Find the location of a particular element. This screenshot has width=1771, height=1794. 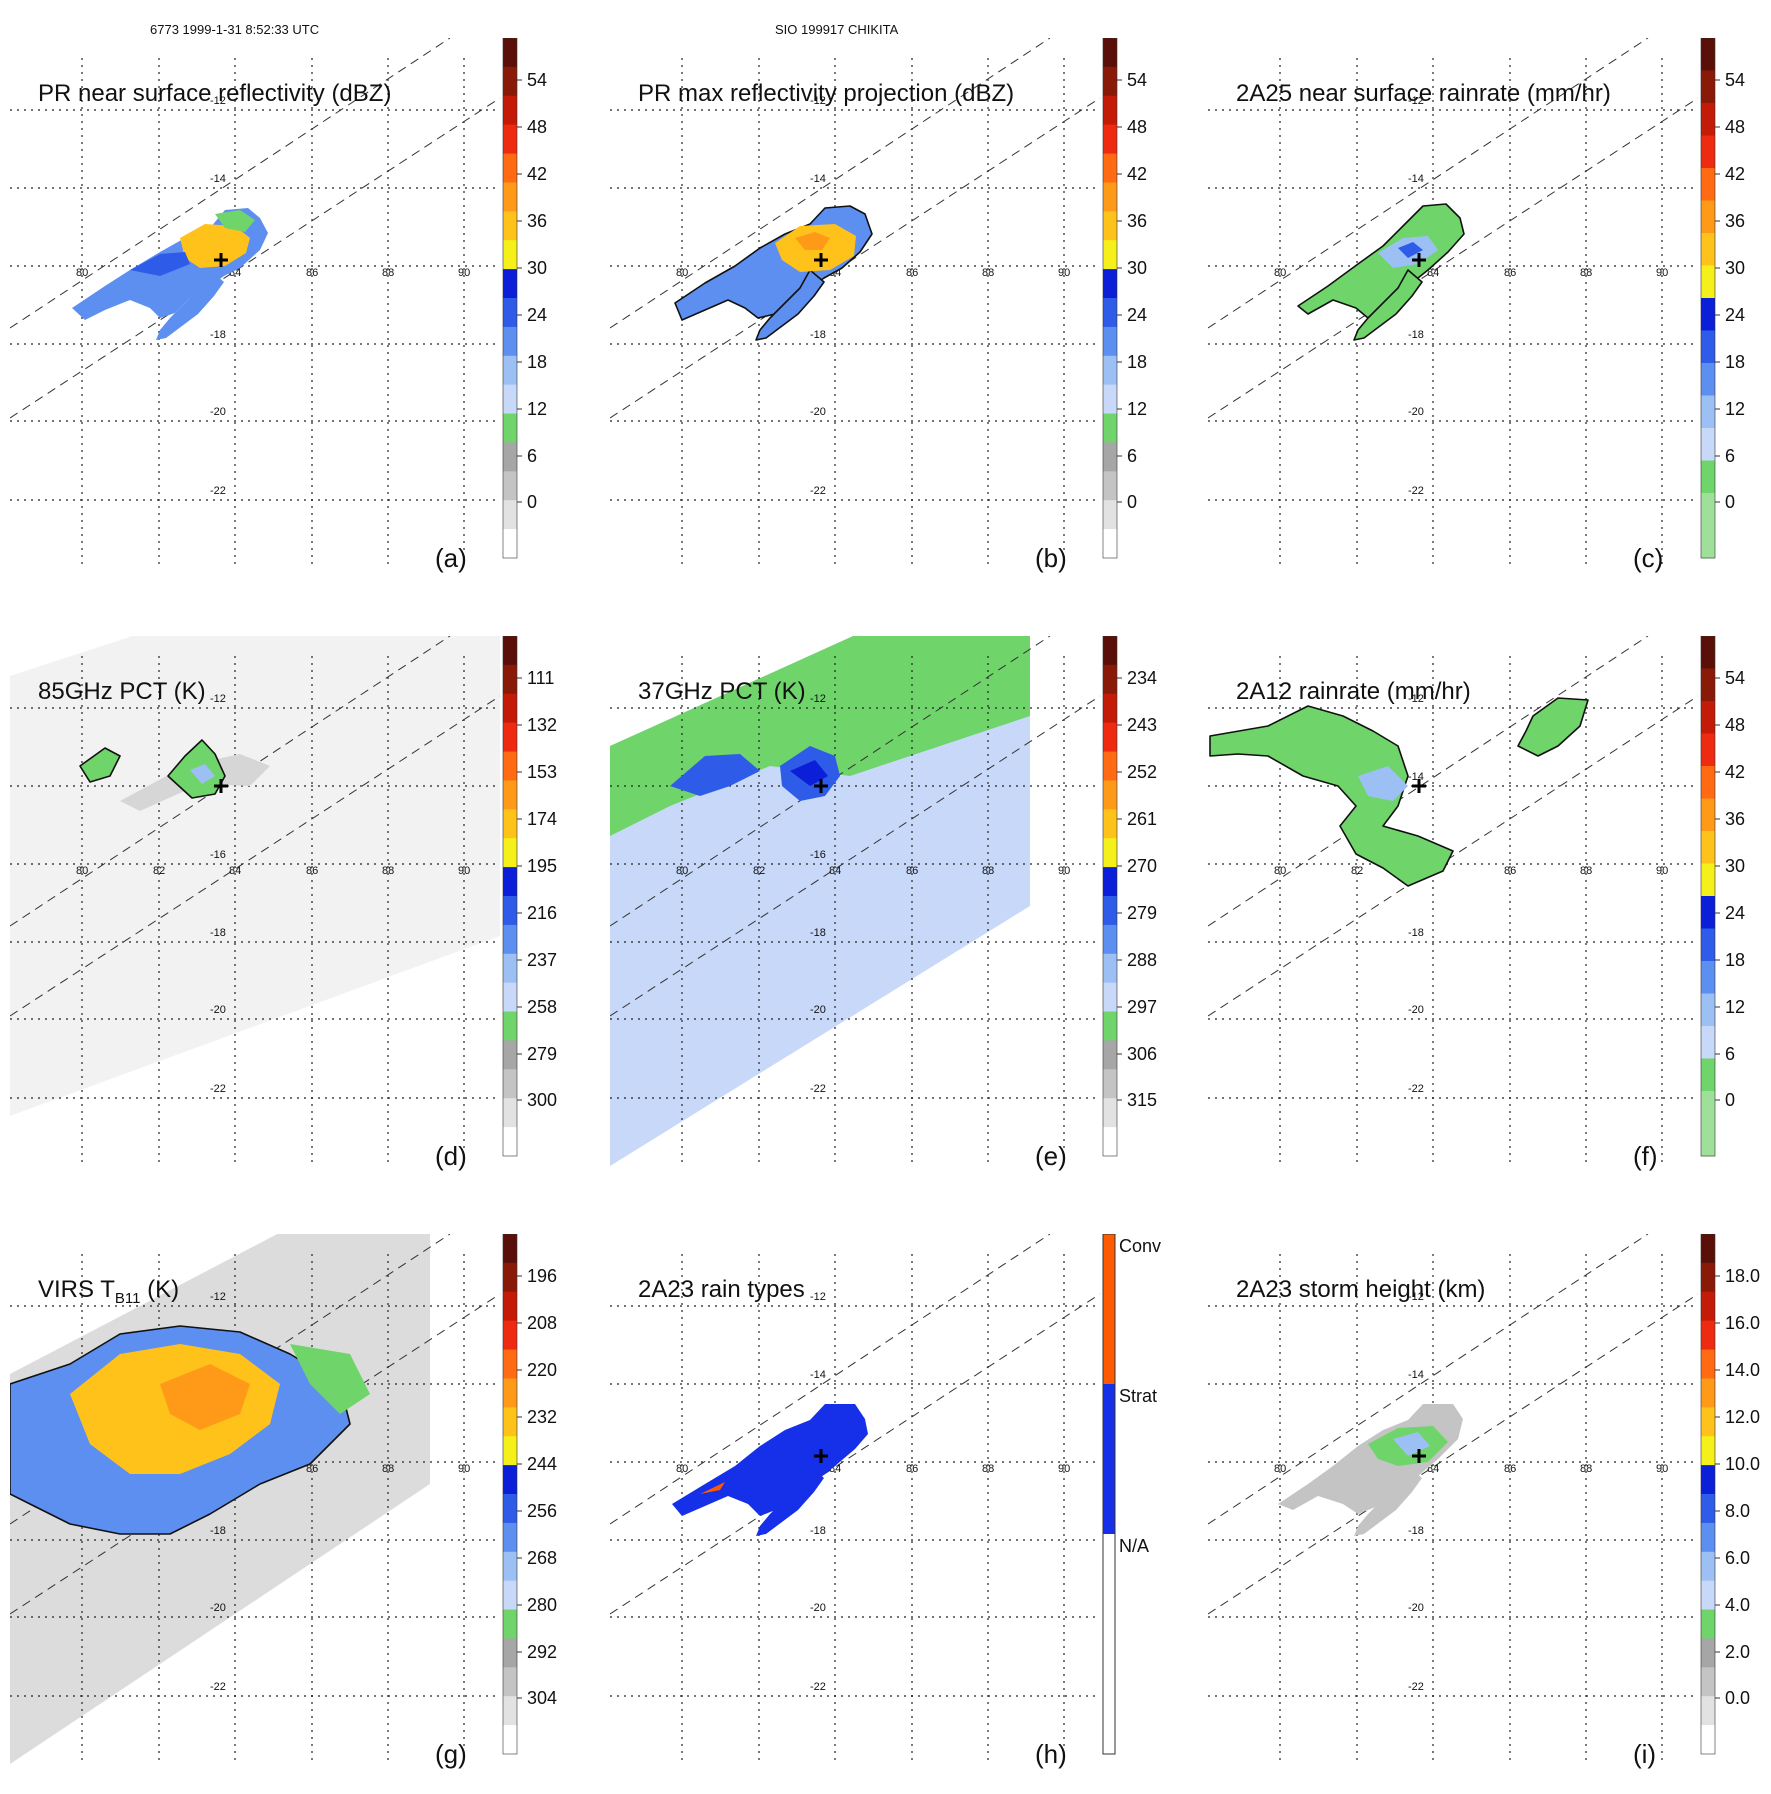

panel-c-storm-center-icon is located at coordinates (1419, 260).